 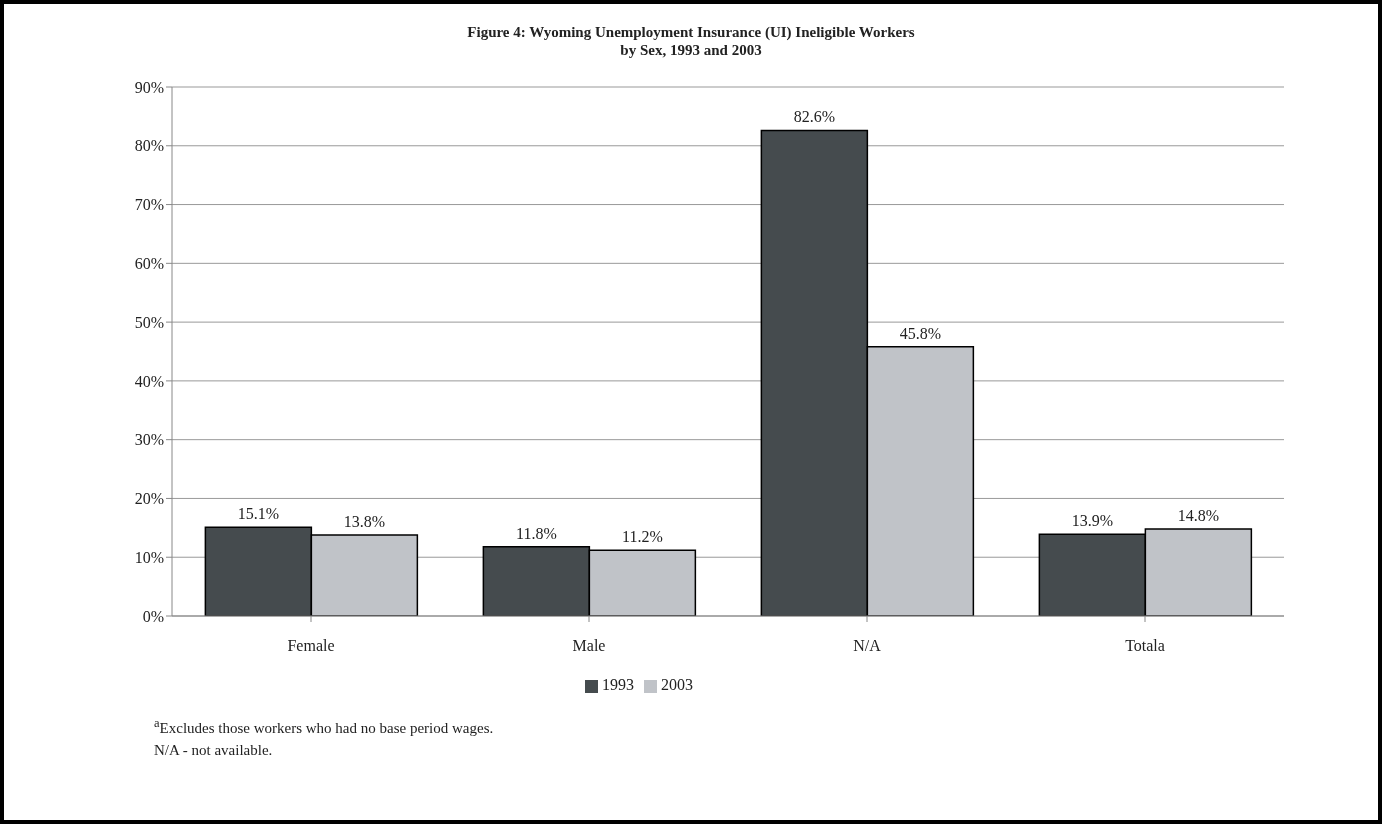 I want to click on y-tick-label: 40%, so click(x=149, y=381).